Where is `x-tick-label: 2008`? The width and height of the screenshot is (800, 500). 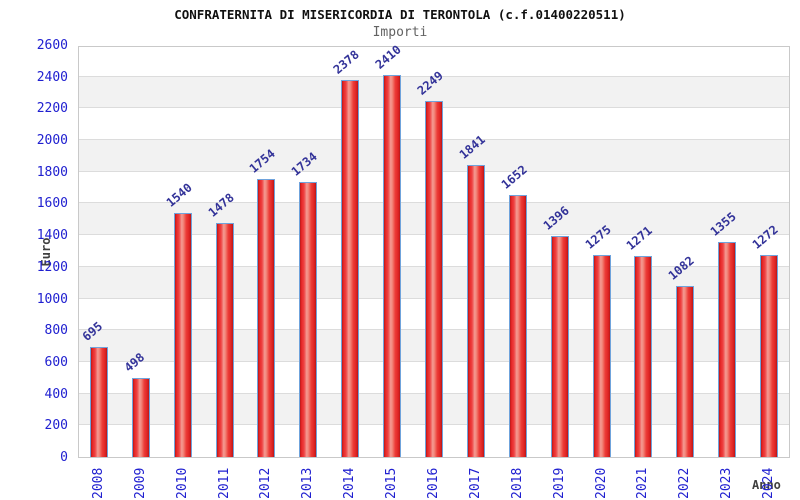
x-tick-label: 2008 is located at coordinates (98, 483).